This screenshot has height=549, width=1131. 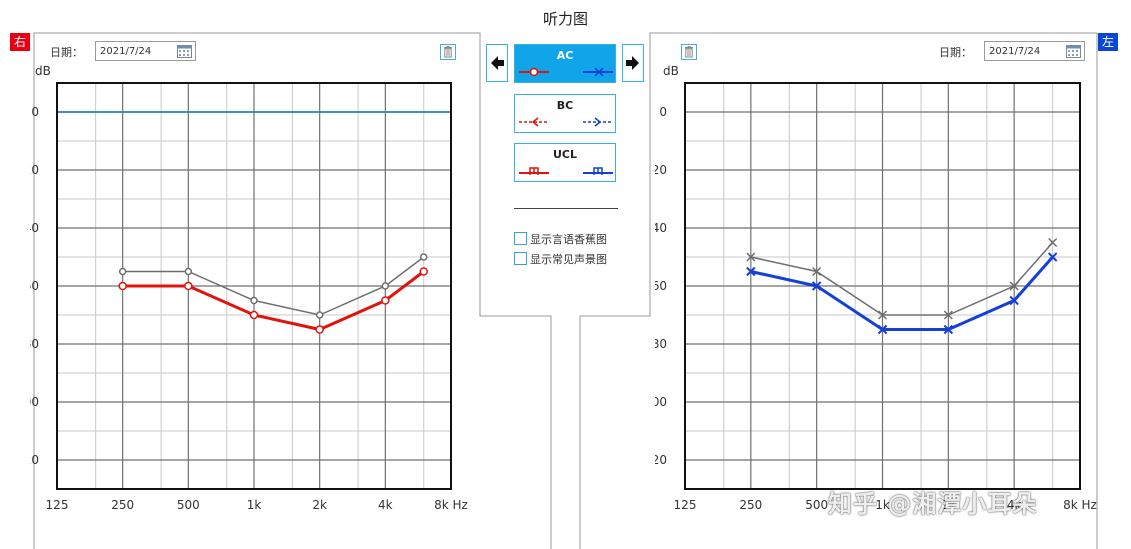 What do you see at coordinates (126, 51) in the screenshot?
I see `right-date-value: 2021/7/24` at bounding box center [126, 51].